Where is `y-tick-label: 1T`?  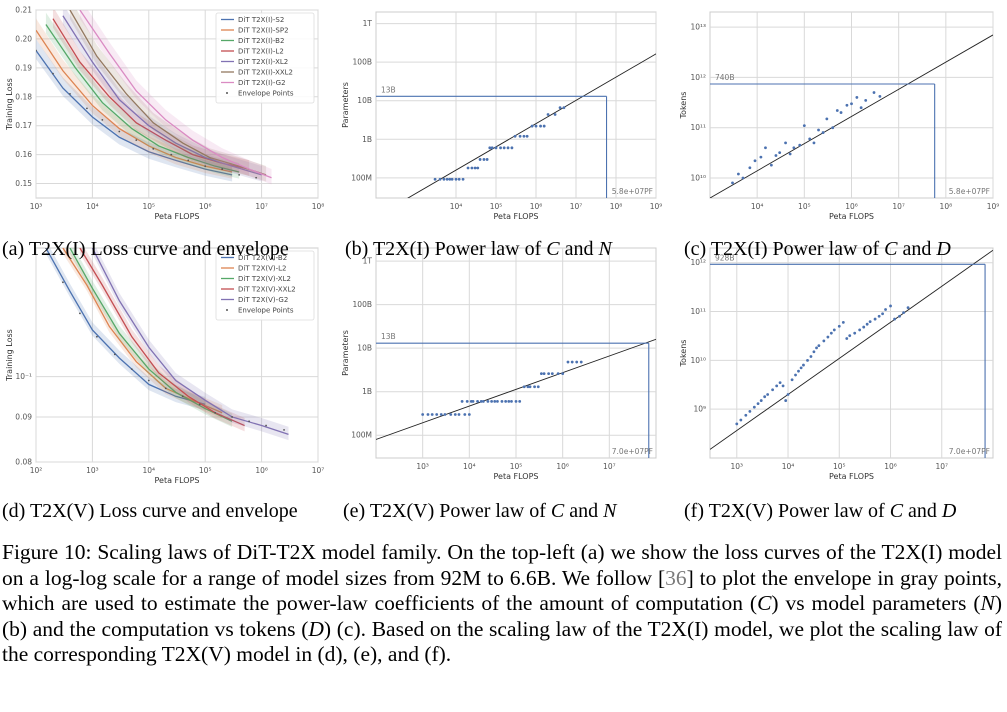 y-tick-label: 1T is located at coordinates (368, 261).